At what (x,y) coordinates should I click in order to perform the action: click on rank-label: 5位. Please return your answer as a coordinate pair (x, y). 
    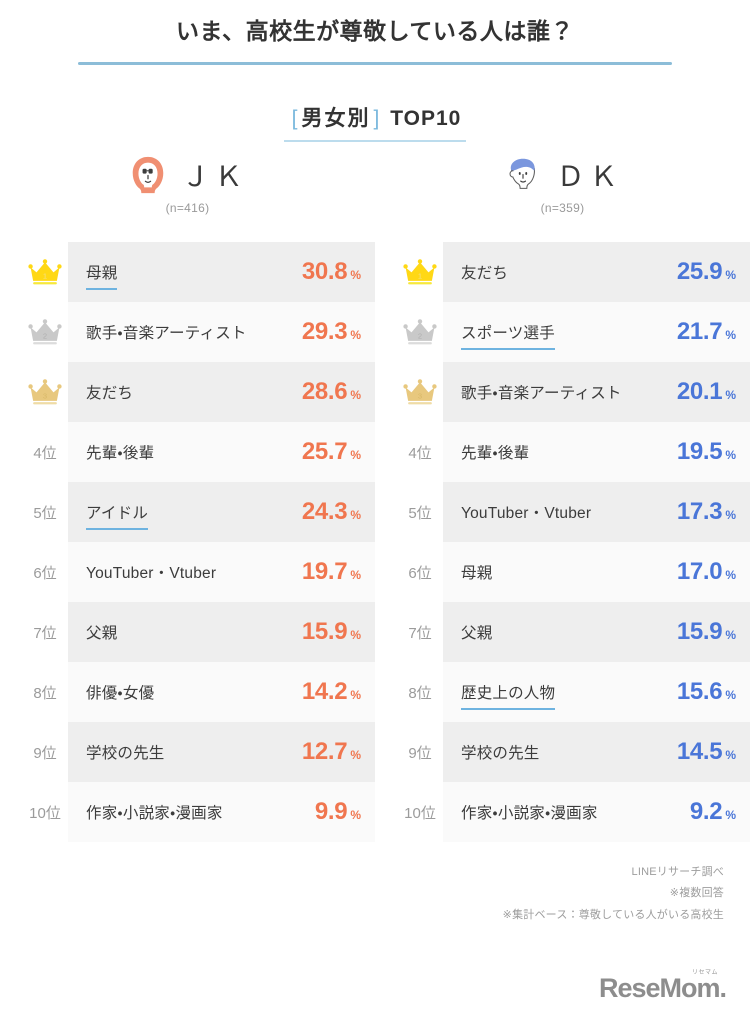
    Looking at the image, I should click on (45, 513).